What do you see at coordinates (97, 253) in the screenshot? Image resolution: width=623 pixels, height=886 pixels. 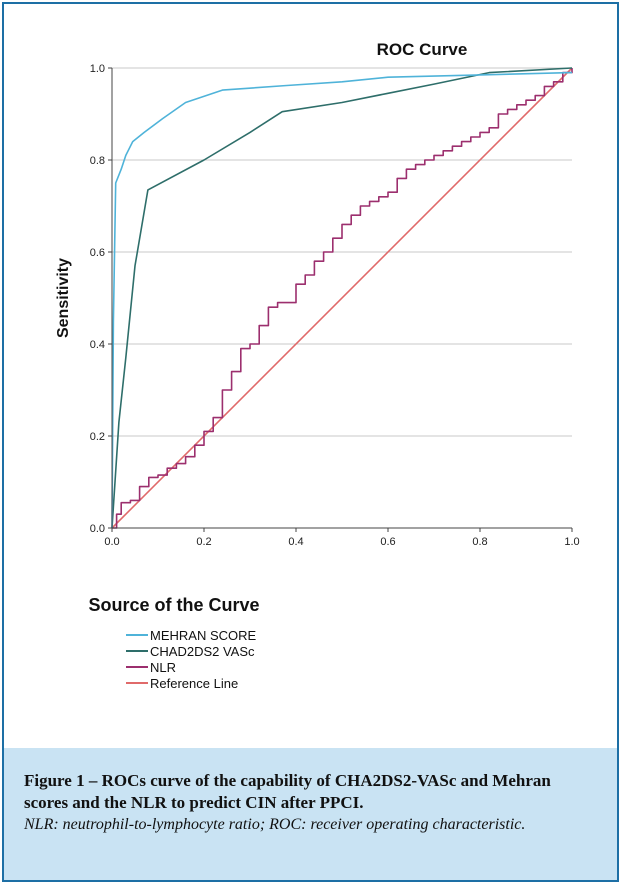 I see `y-tick-label: 0.6` at bounding box center [97, 253].